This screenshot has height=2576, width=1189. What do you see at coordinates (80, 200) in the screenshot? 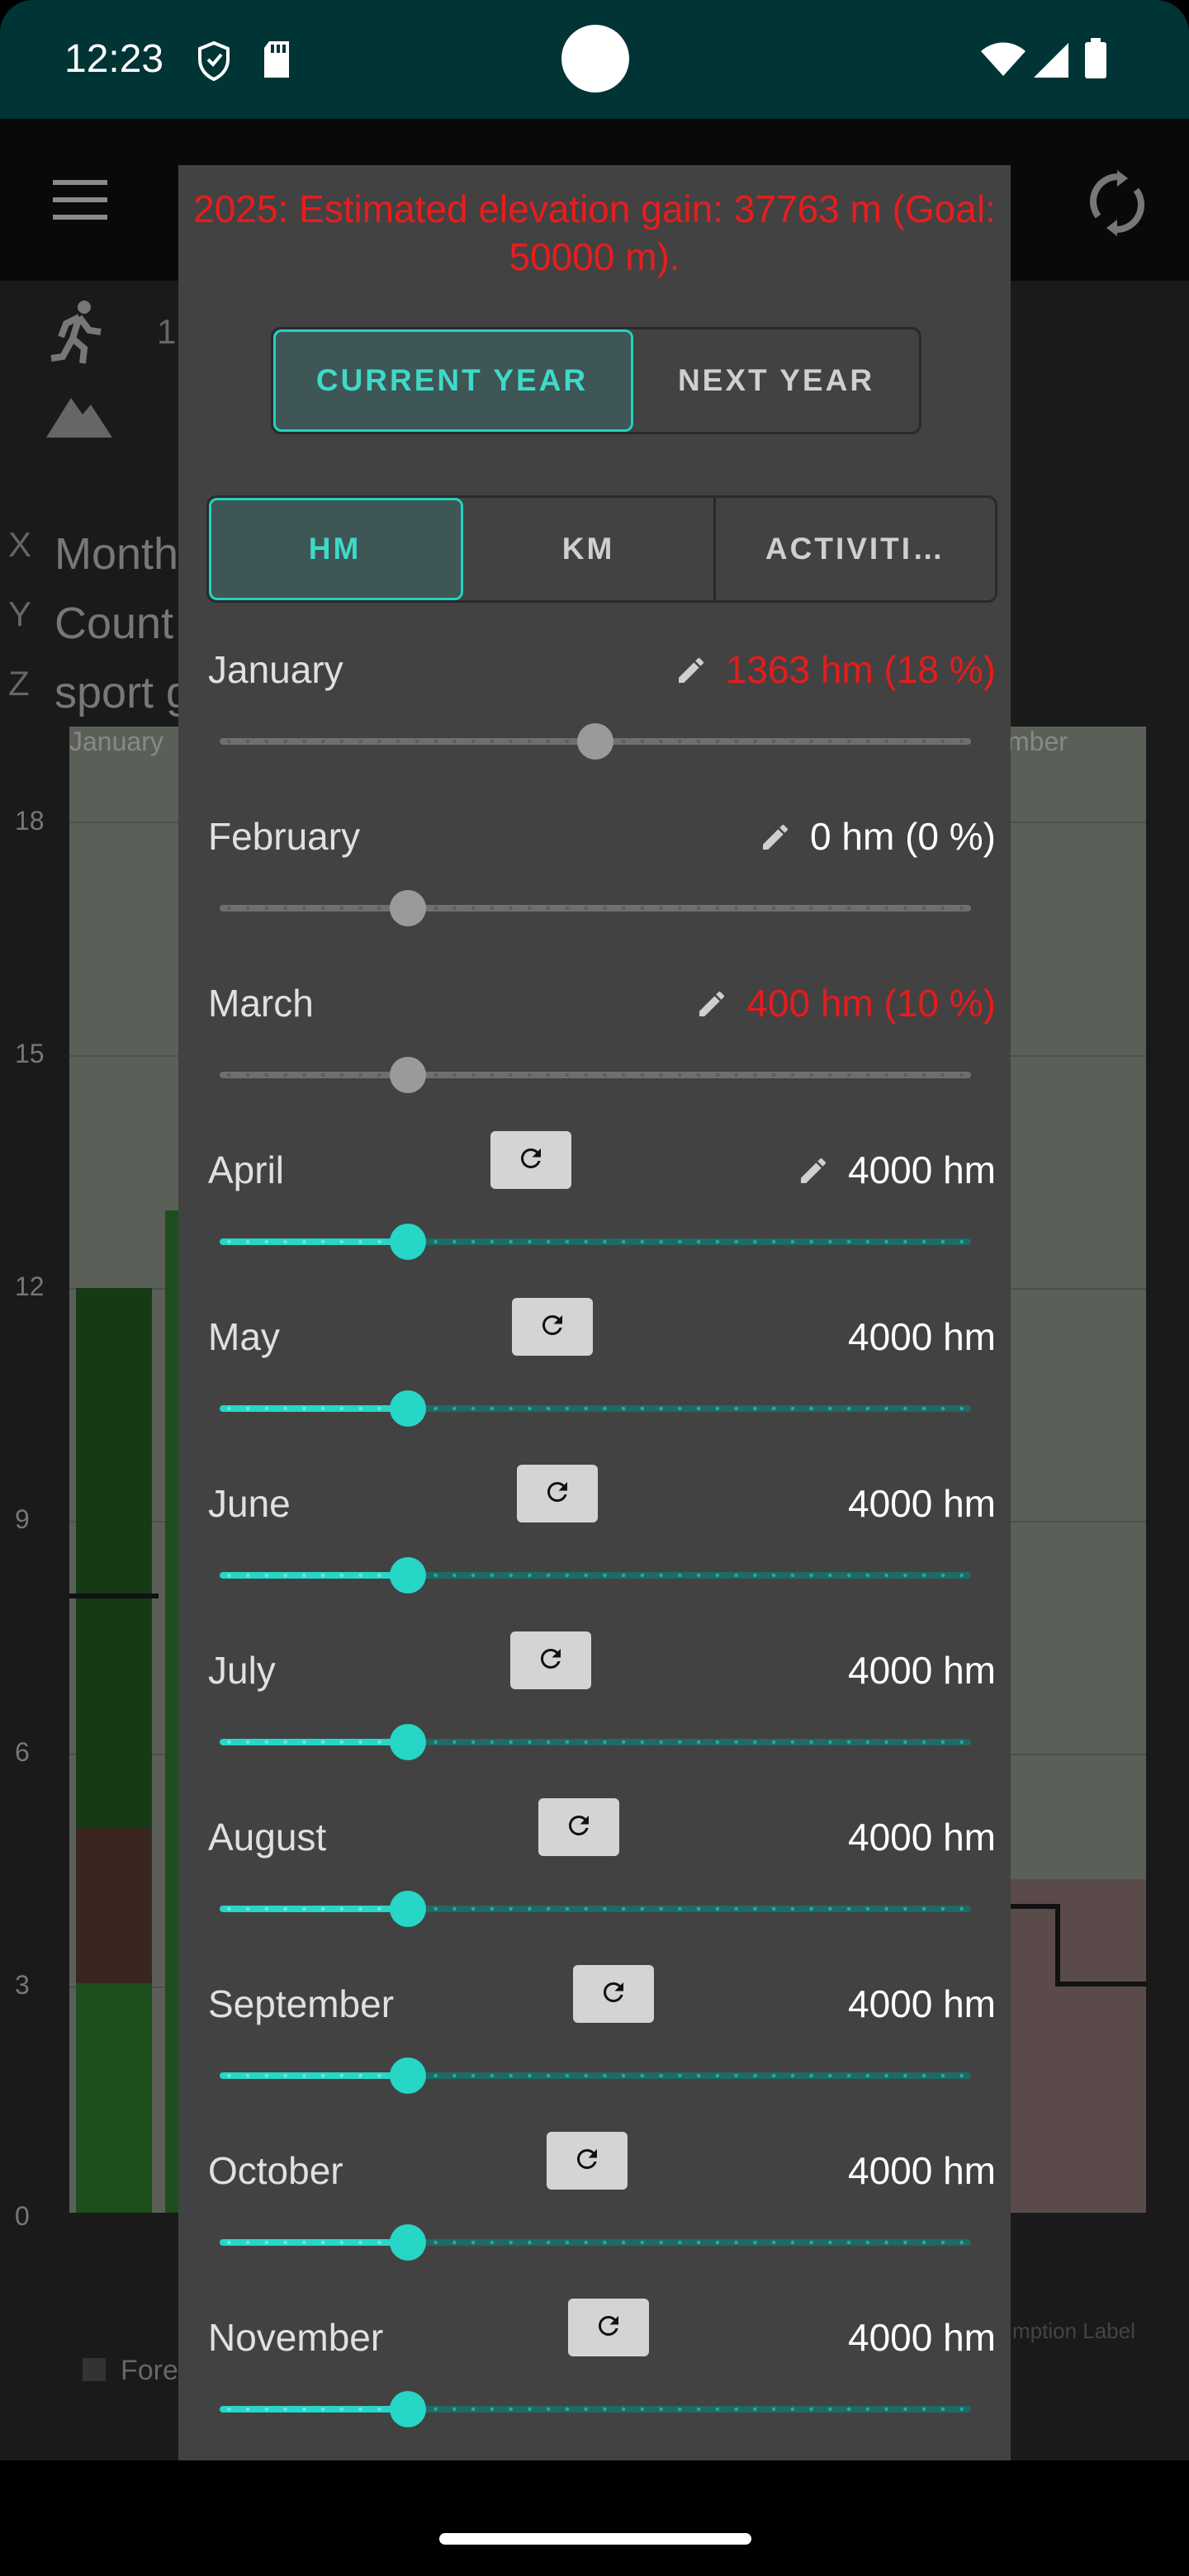
I see `menu-icon` at bounding box center [80, 200].